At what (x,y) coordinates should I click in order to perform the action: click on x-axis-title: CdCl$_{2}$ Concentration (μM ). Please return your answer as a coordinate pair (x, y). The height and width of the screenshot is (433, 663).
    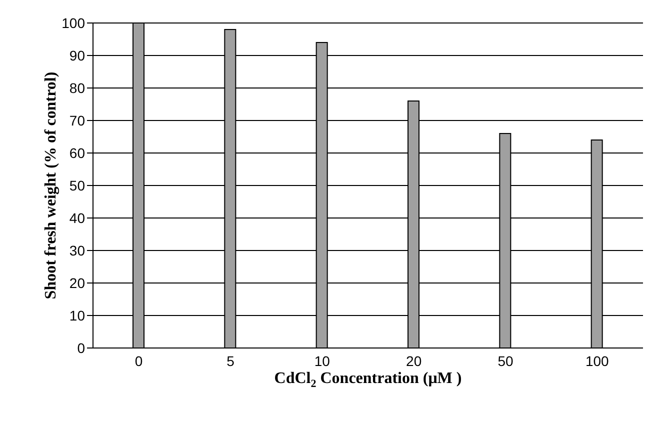
    Looking at the image, I should click on (368, 380).